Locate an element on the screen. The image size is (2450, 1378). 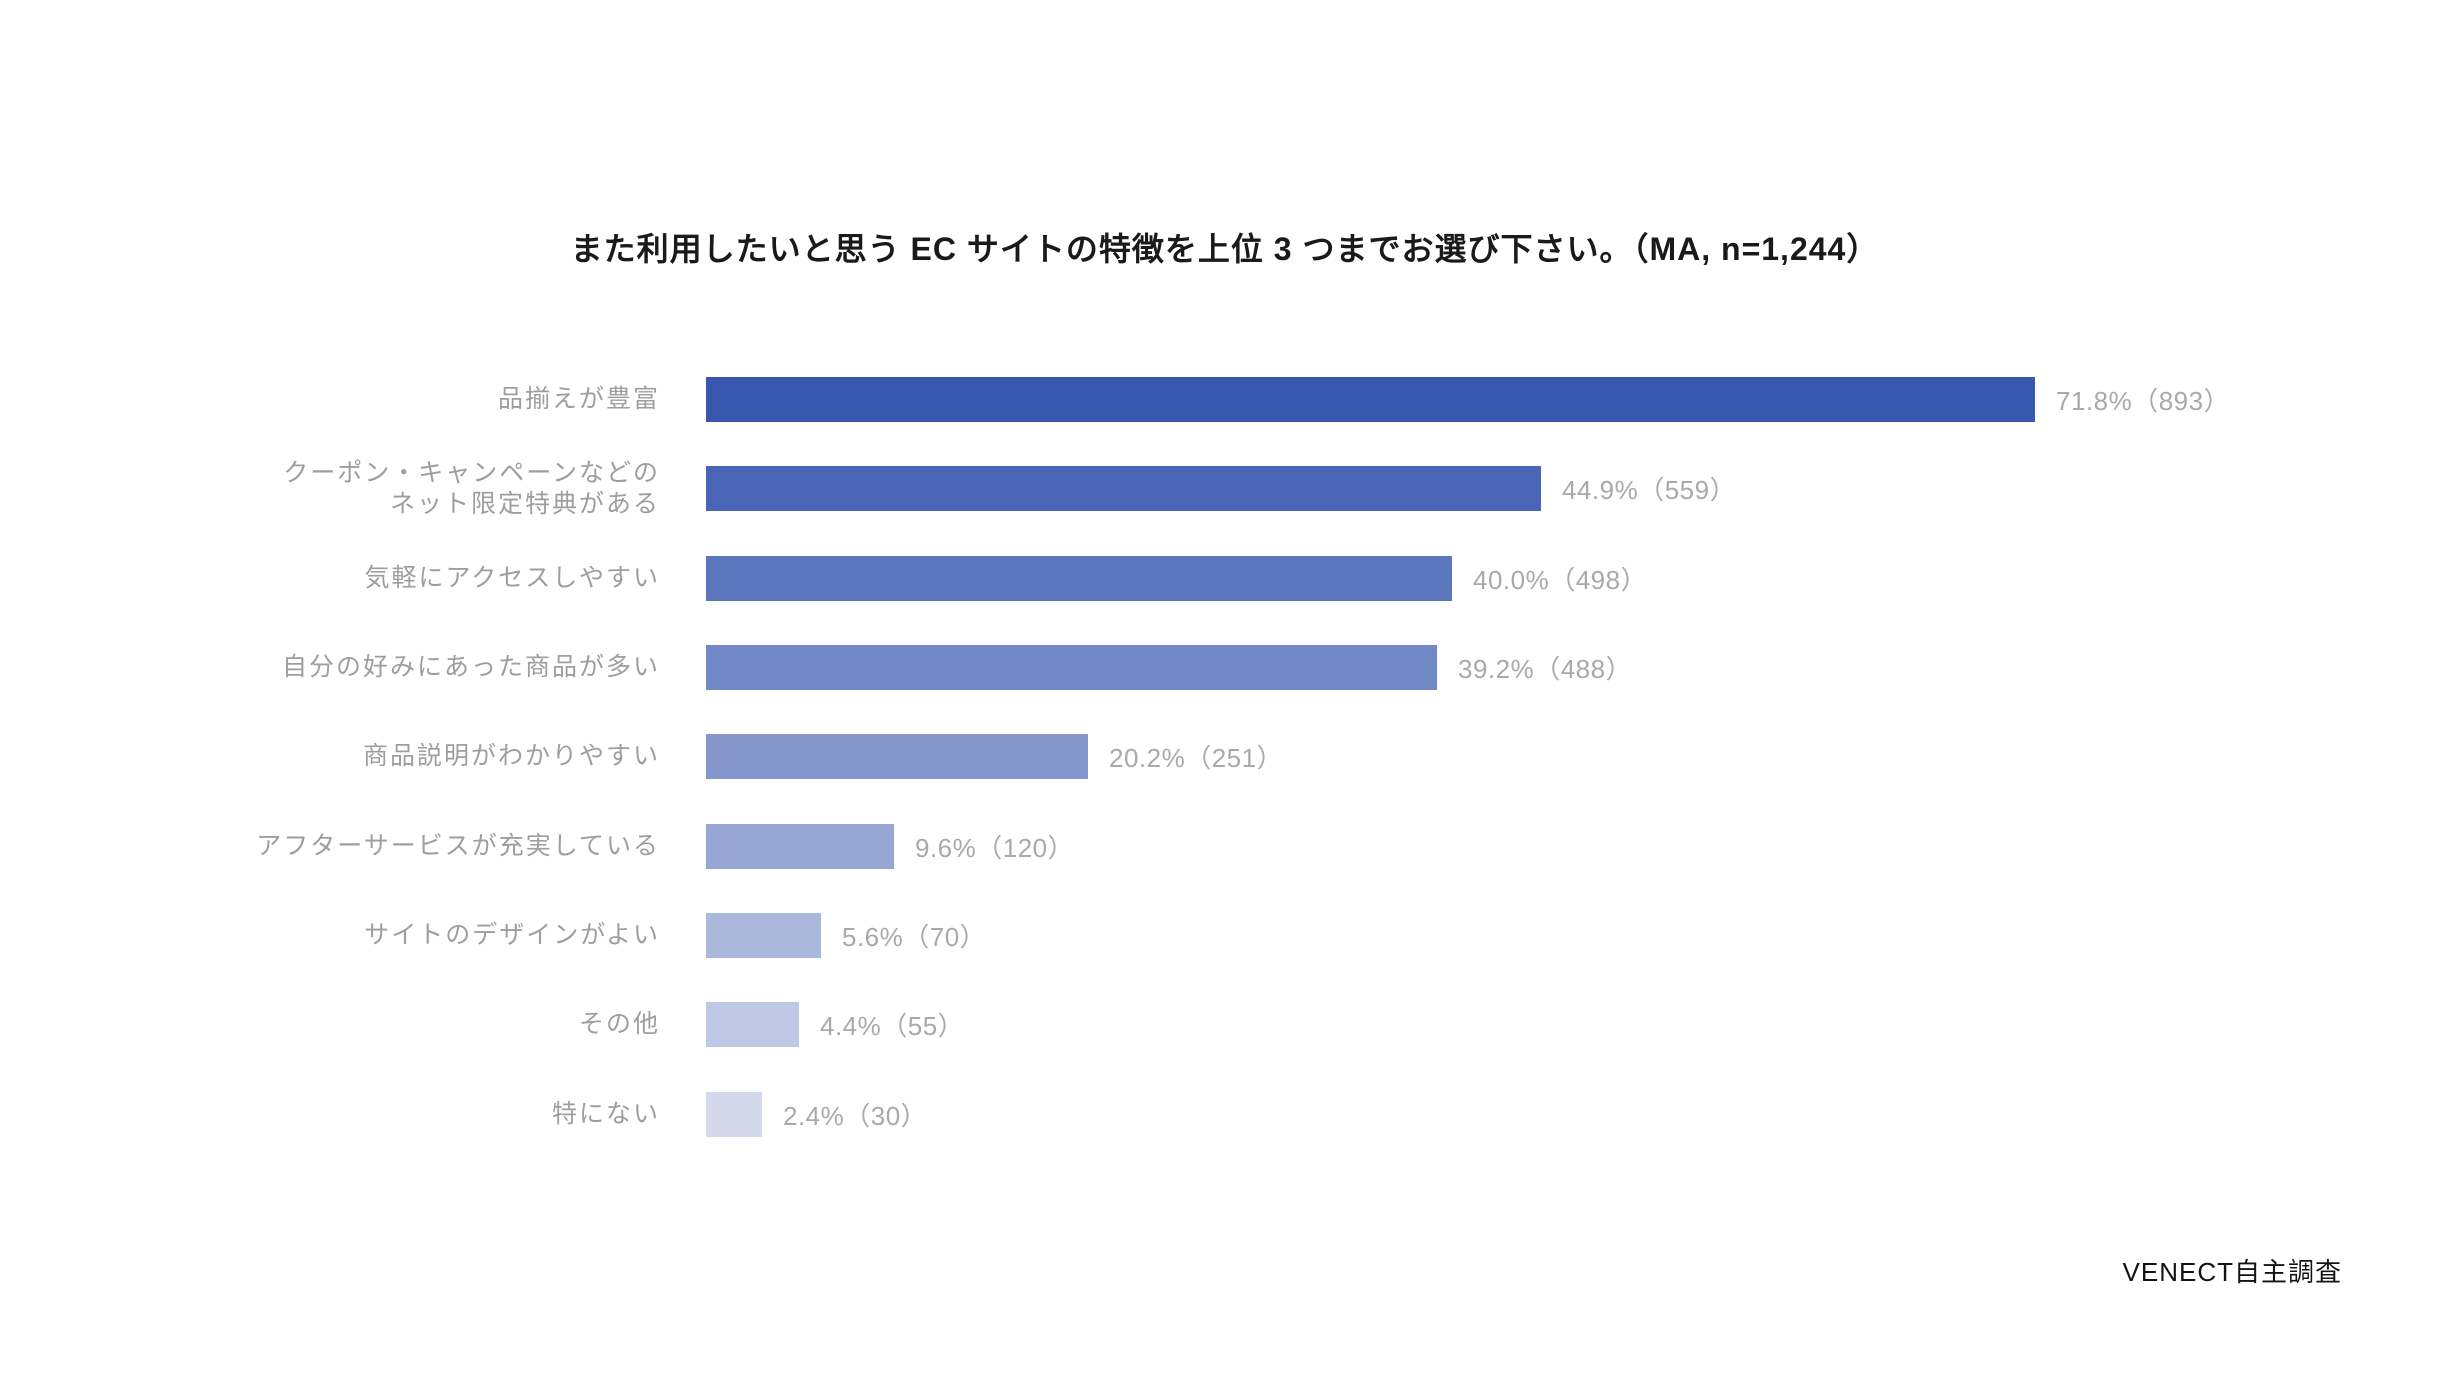
value-label: 71.8%（893） is located at coordinates (2143, 401).